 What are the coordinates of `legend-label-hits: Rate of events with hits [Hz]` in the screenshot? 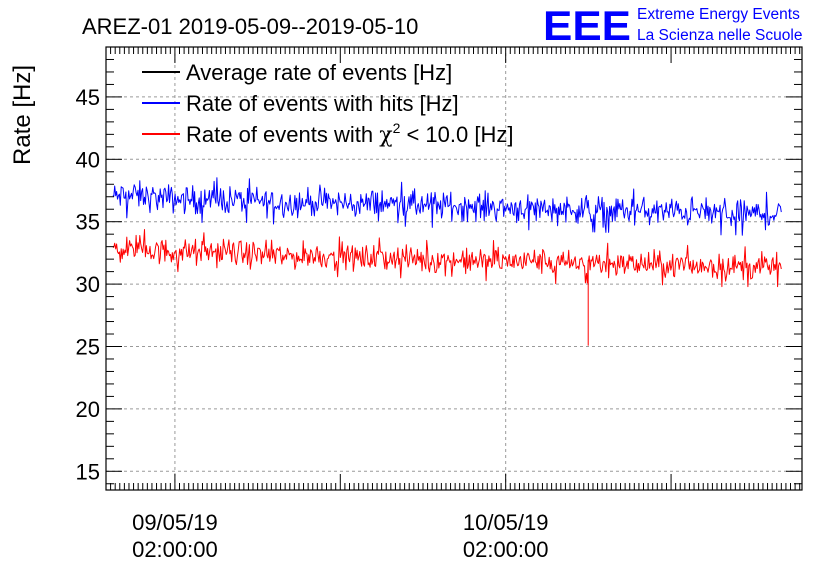 It's located at (322, 103).